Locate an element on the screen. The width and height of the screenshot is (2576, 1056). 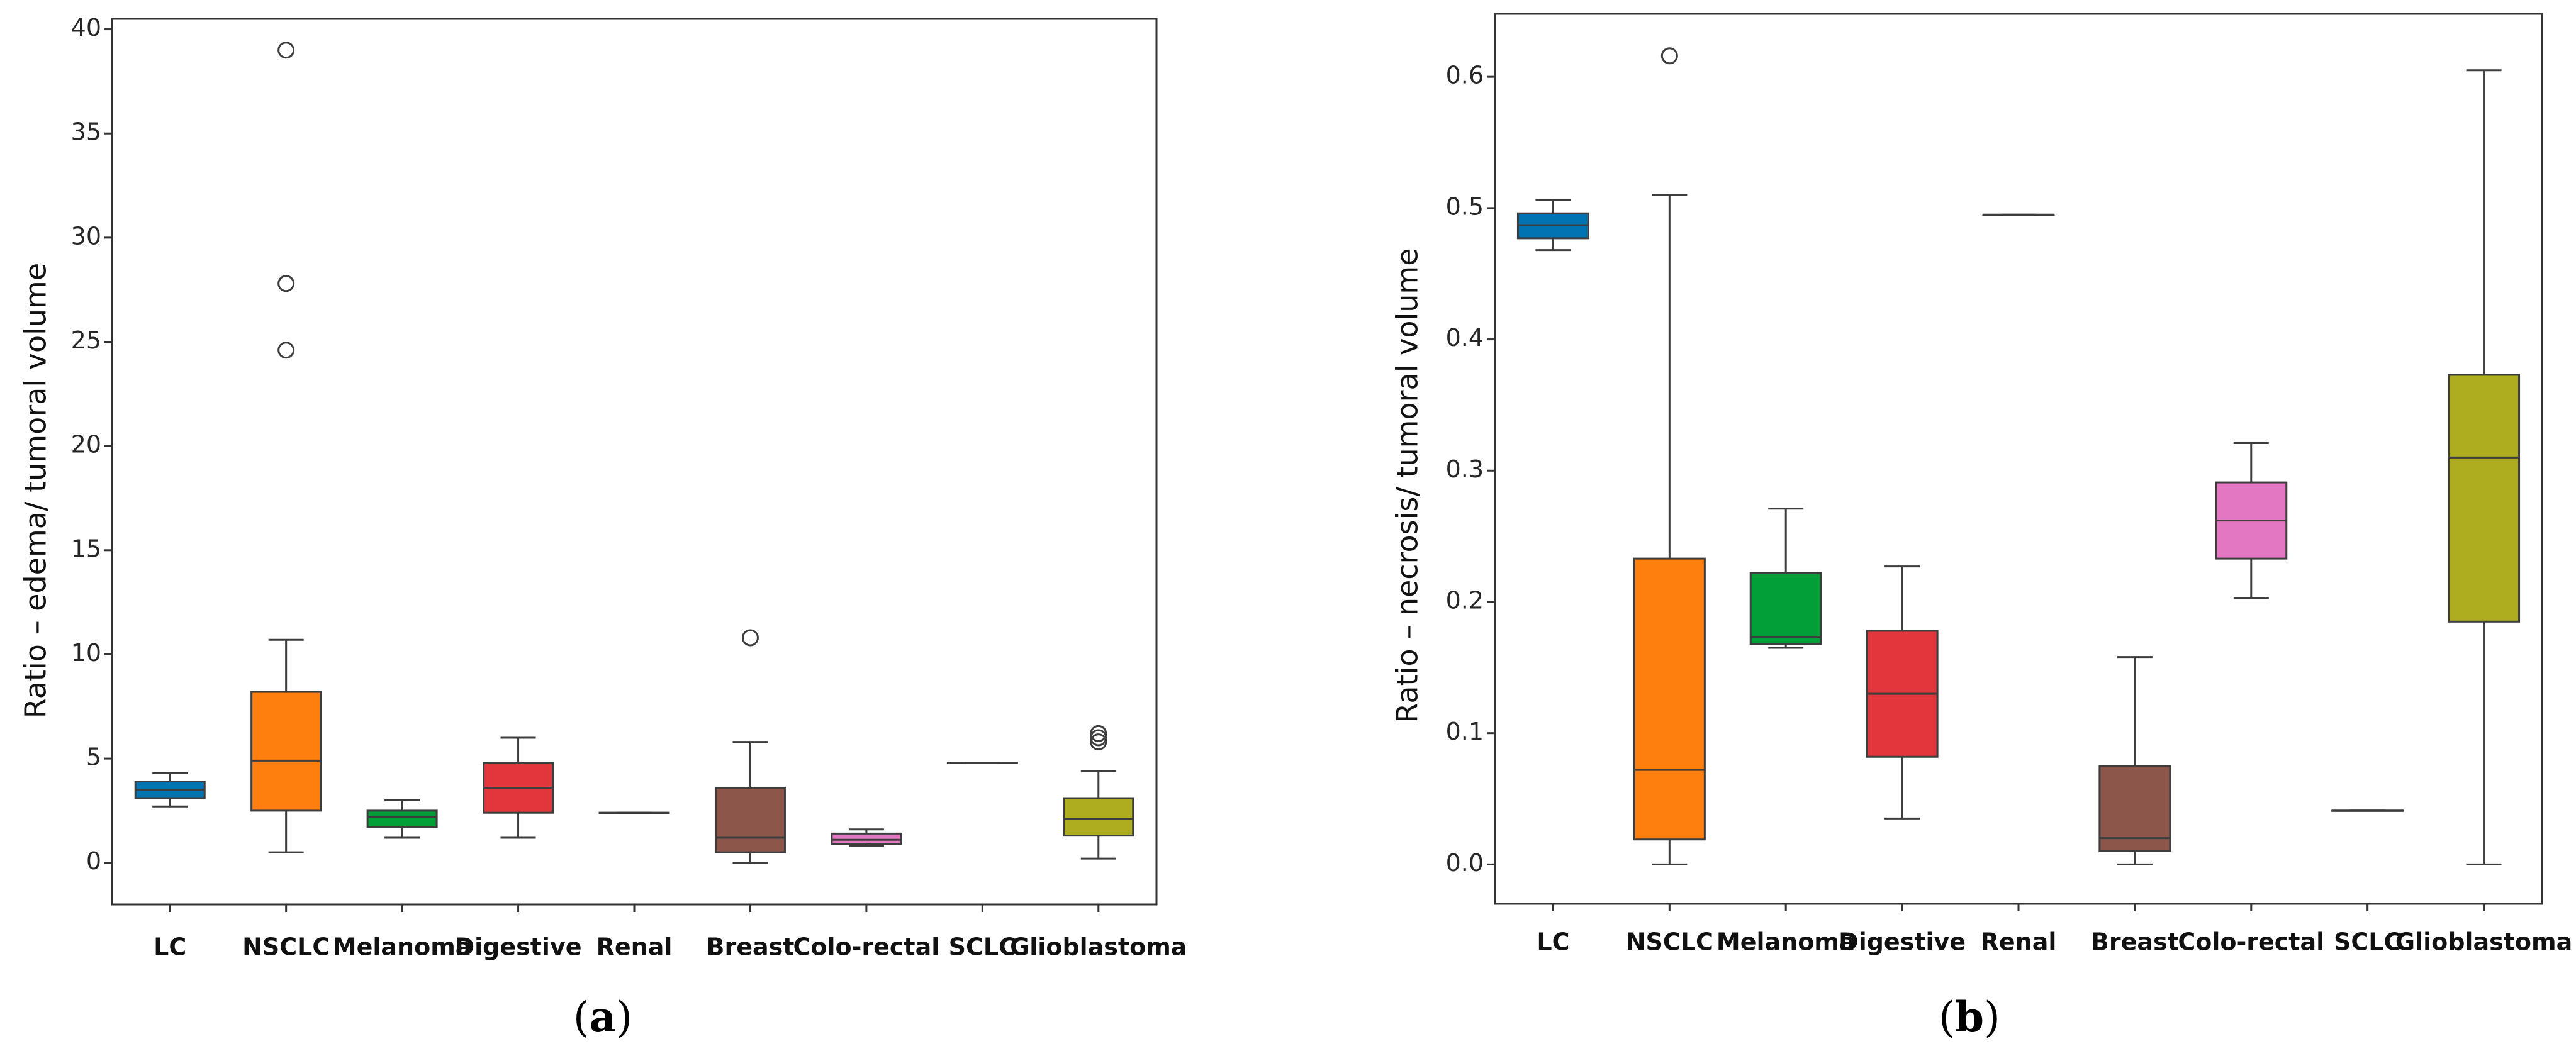
panel-a-x-tick-label: LC is located at coordinates (170, 947).